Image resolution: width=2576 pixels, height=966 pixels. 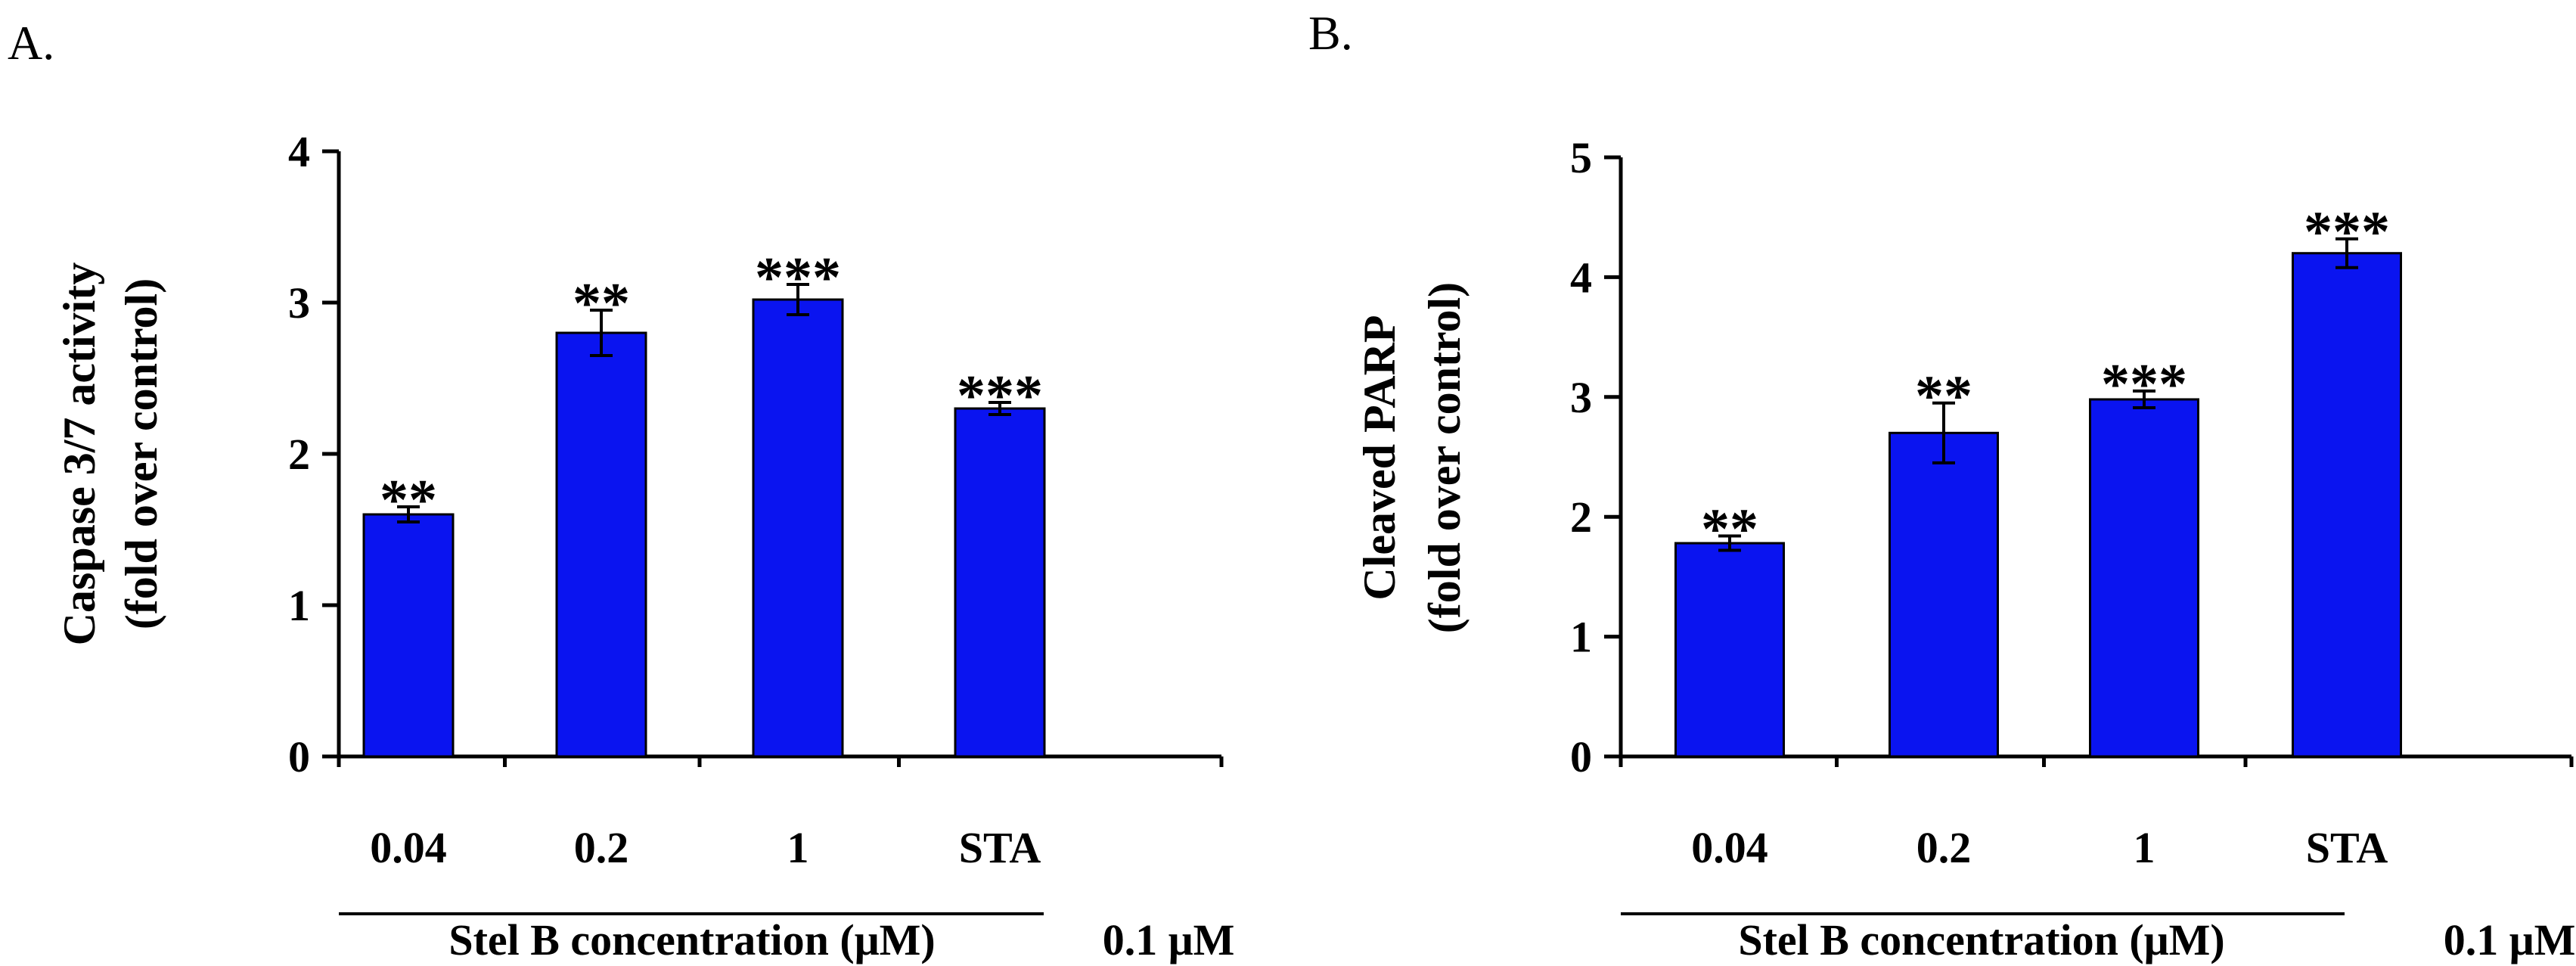 I want to click on y-axis-label: Caspase 3/7 activity, so click(x=79, y=454).